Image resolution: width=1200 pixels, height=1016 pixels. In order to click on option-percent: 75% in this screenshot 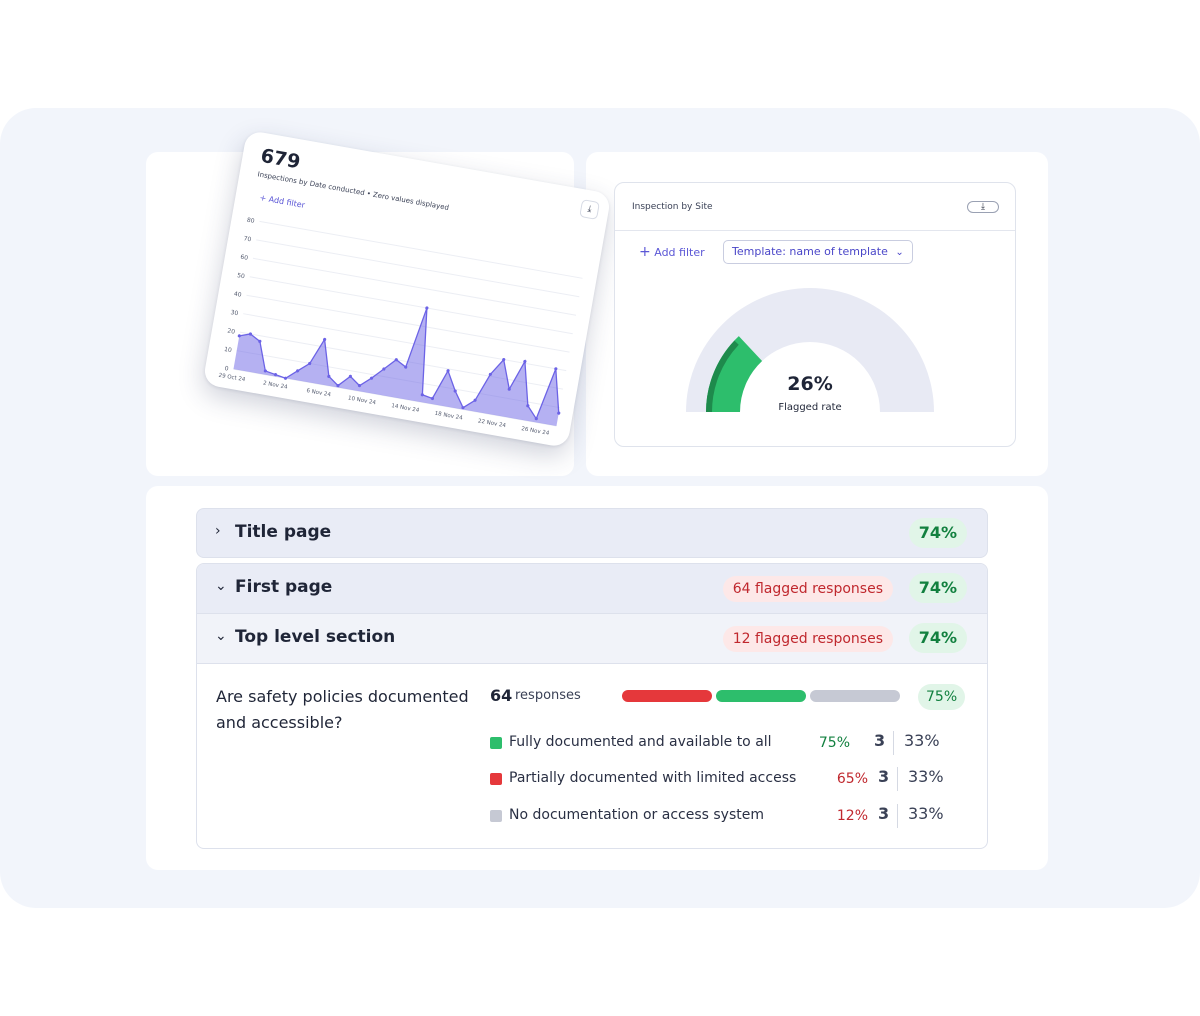, I will do `click(834, 743)`.